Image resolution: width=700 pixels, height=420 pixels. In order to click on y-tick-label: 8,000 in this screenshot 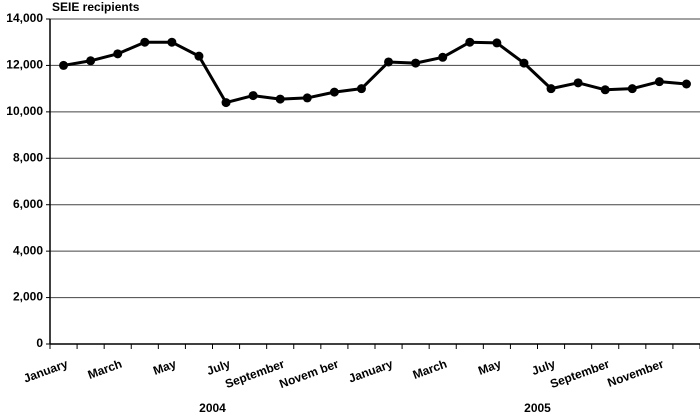, I will do `click(28, 157)`.